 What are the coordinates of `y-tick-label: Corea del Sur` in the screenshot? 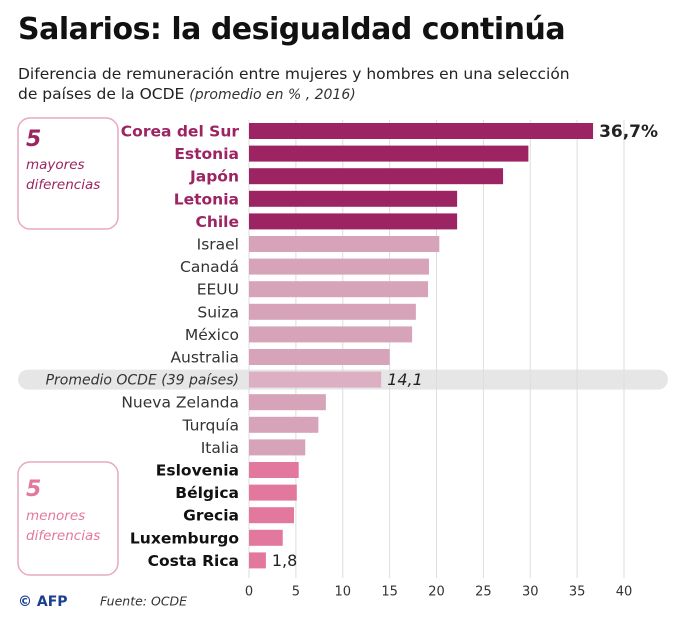 It's located at (180, 132).